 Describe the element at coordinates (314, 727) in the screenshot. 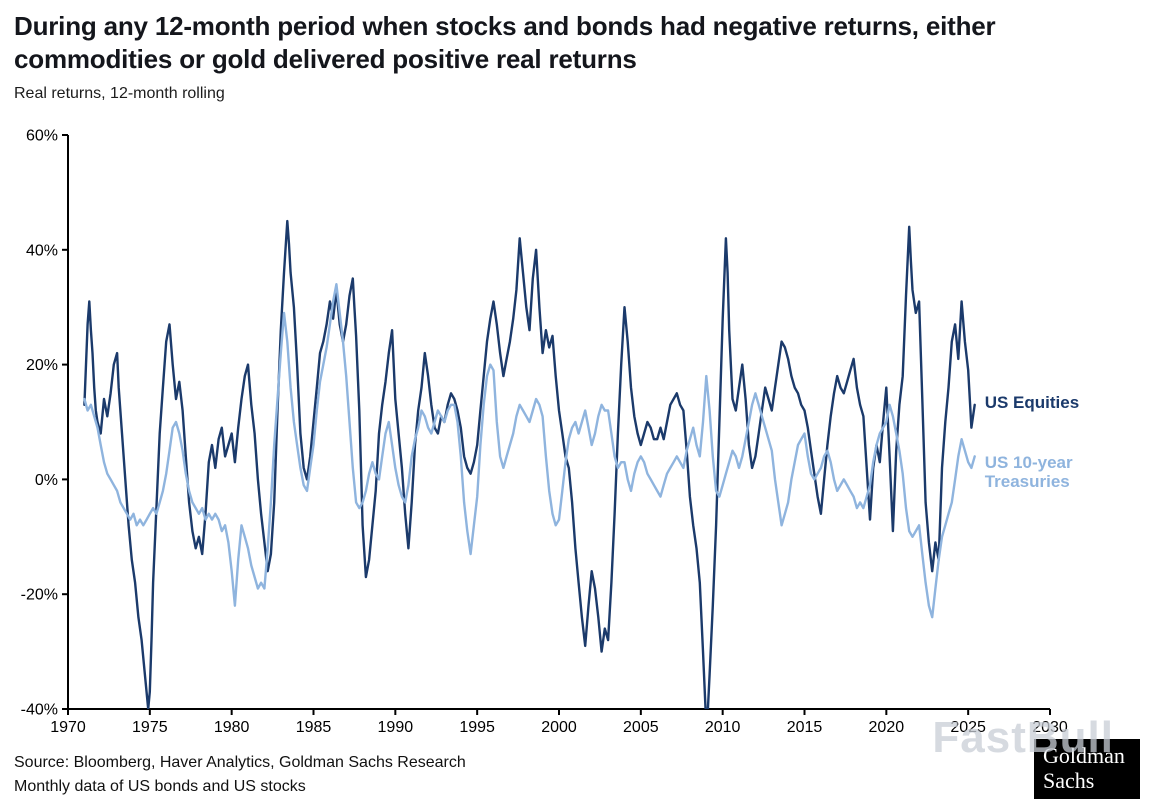

I see `x-tick-label: 1985` at that location.